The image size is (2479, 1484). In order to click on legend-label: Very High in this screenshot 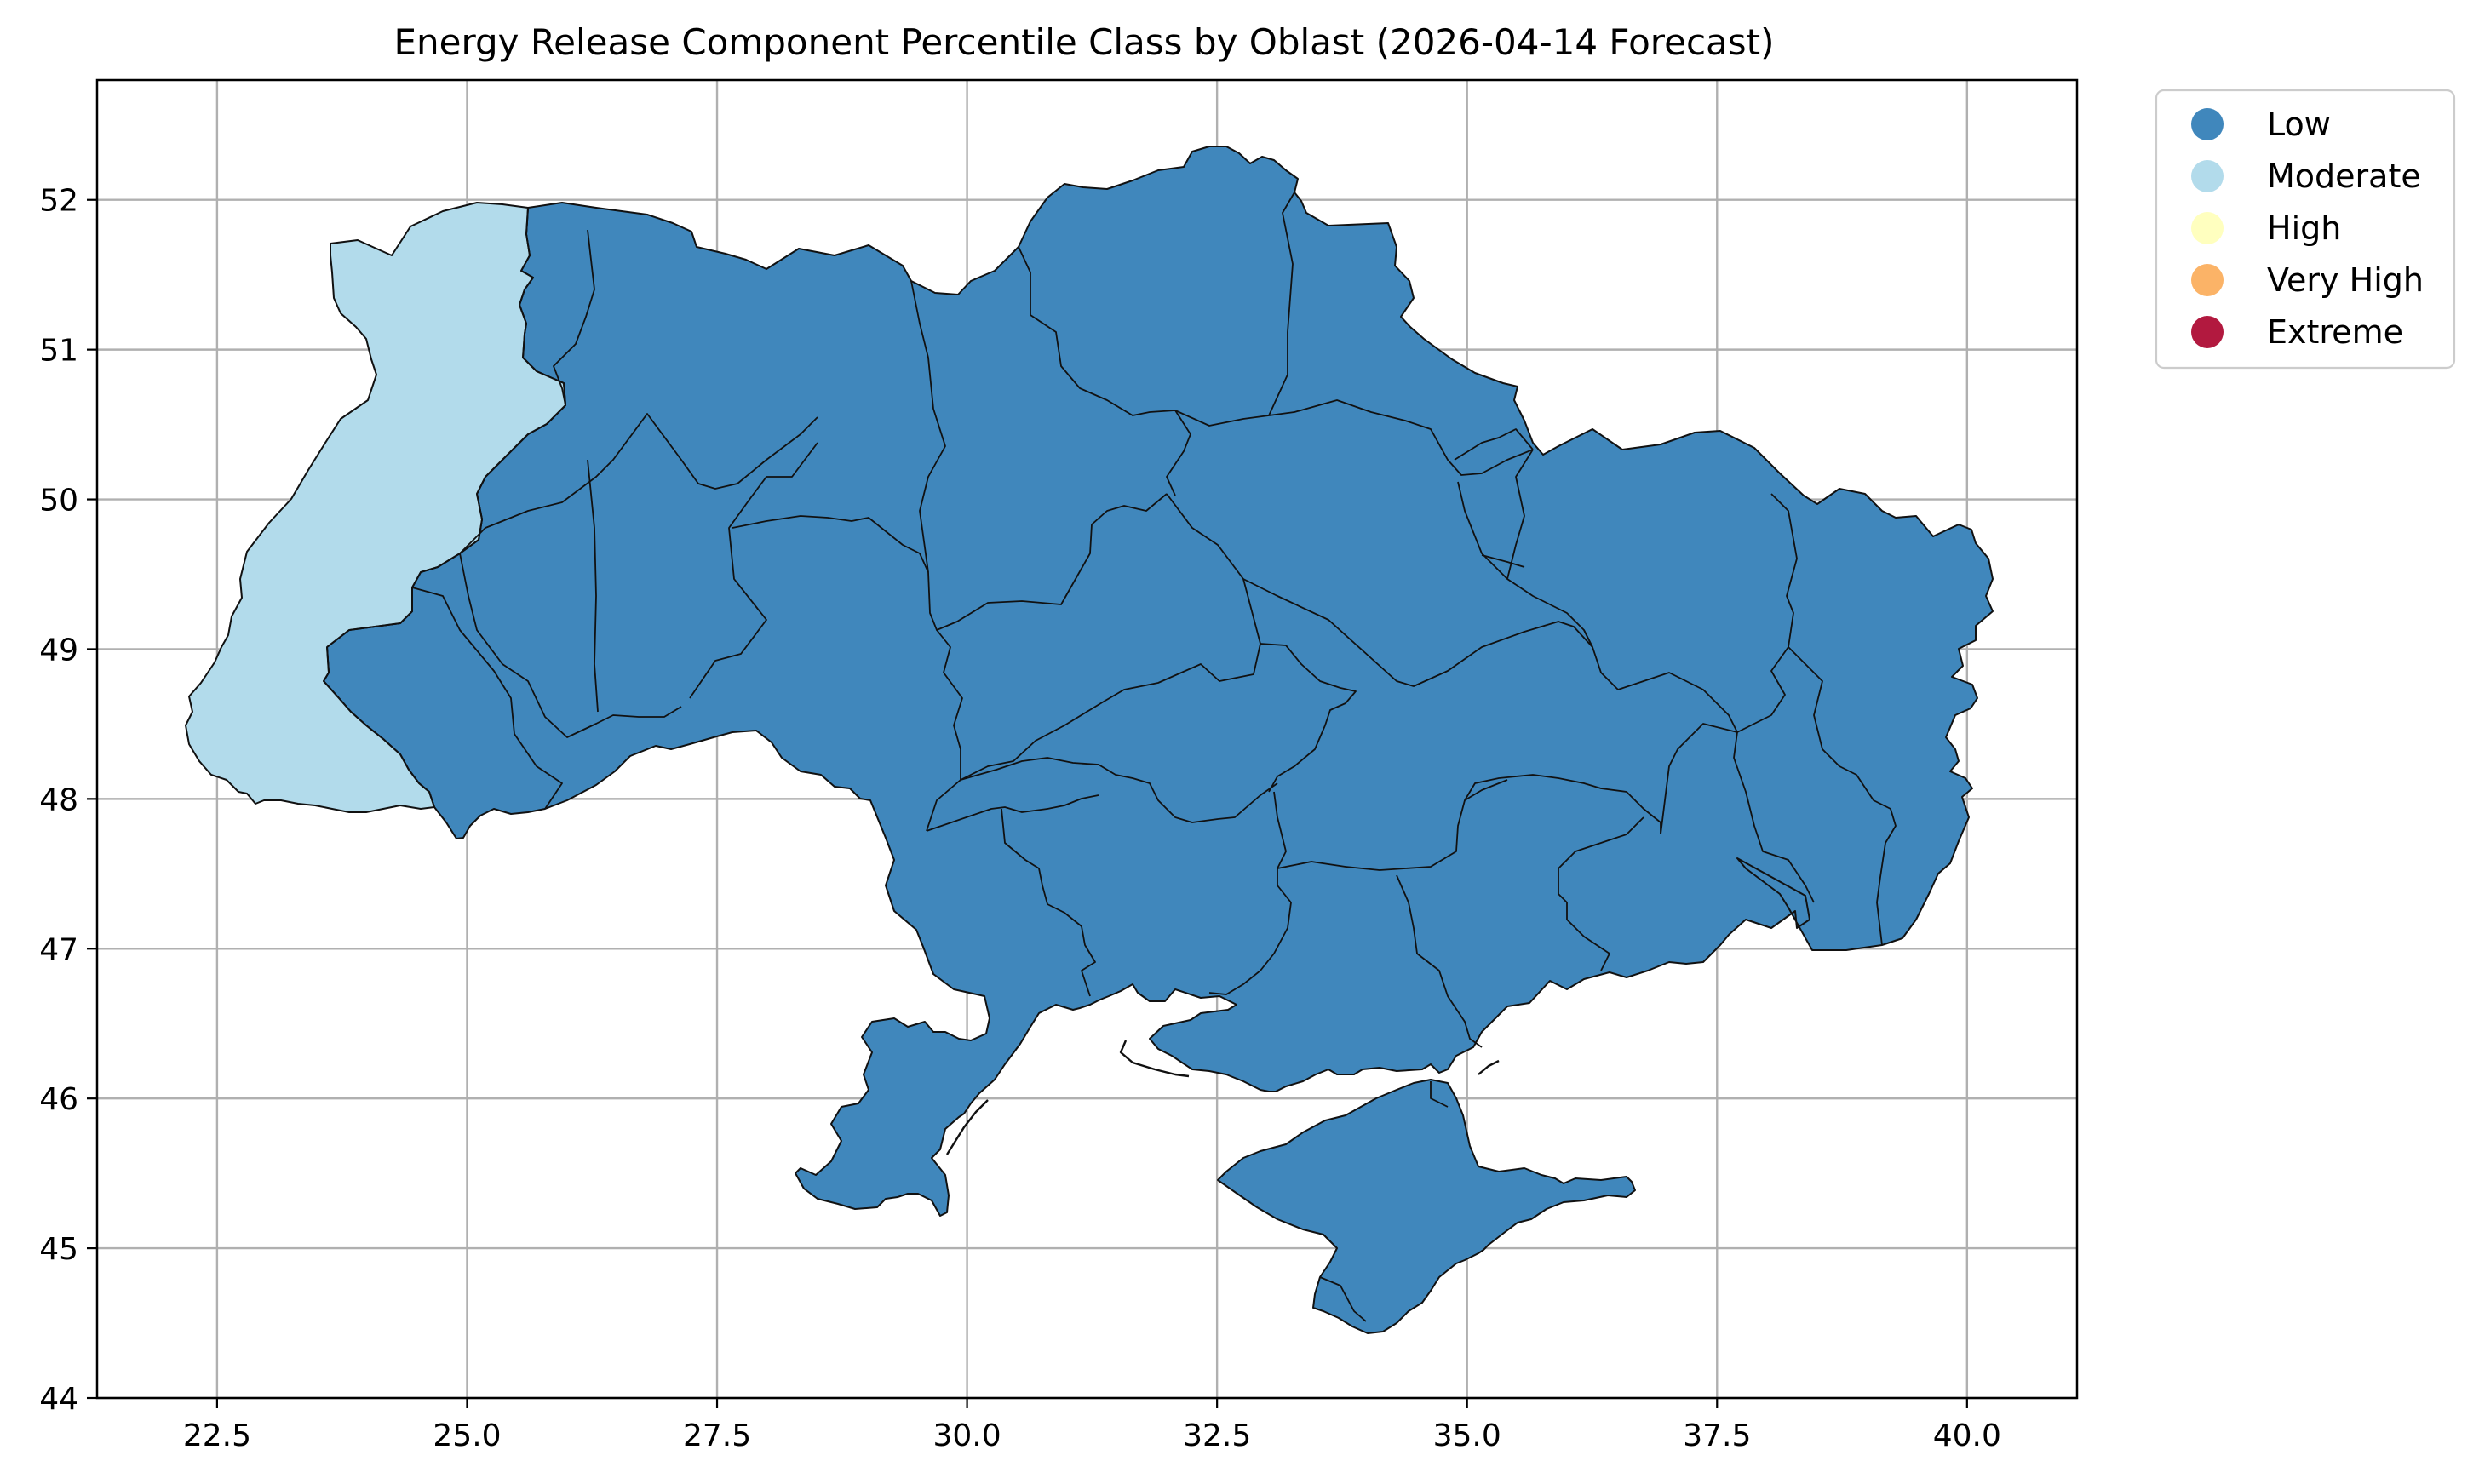, I will do `click(2345, 280)`.